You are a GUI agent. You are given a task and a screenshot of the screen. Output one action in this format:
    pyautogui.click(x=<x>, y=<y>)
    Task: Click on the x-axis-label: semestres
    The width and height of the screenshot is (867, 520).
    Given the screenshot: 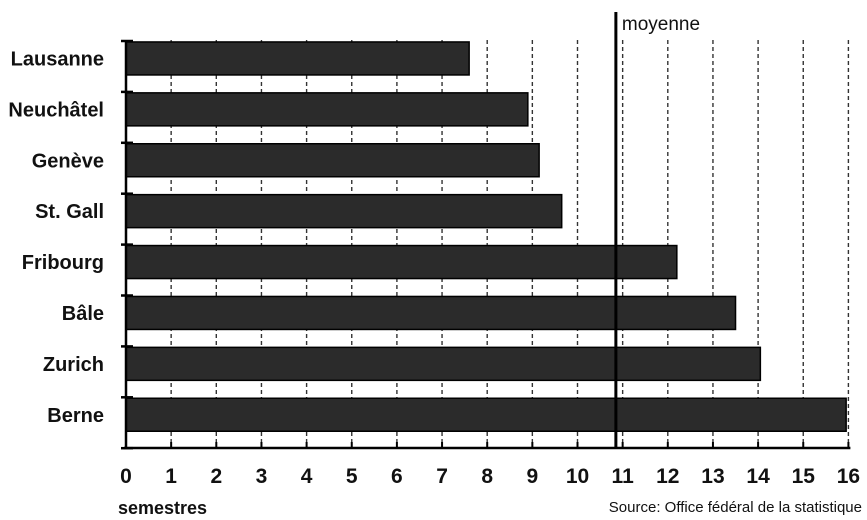 What is the action you would take?
    pyautogui.click(x=162, y=508)
    